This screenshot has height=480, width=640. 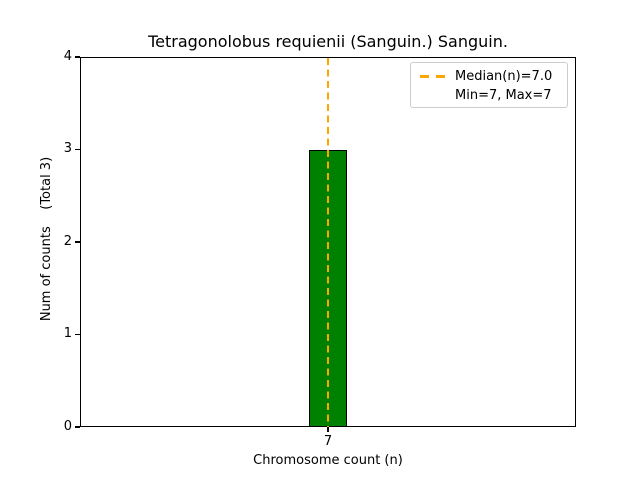 I want to click on y-tick-label: 1, so click(x=67, y=333).